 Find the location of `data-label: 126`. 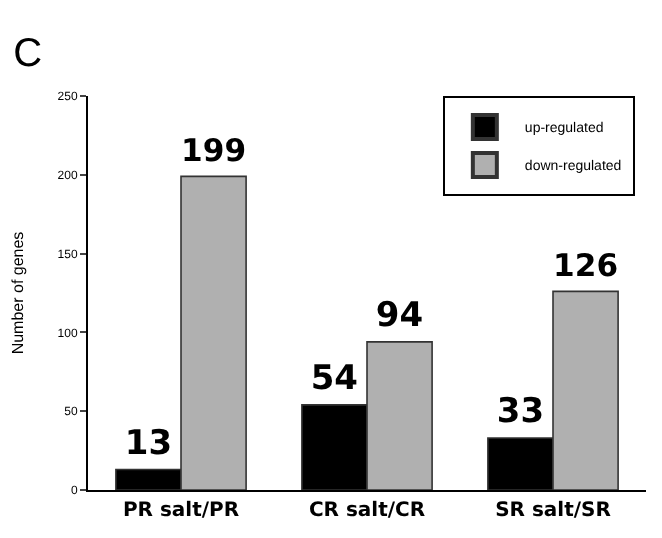

data-label: 126 is located at coordinates (586, 266).